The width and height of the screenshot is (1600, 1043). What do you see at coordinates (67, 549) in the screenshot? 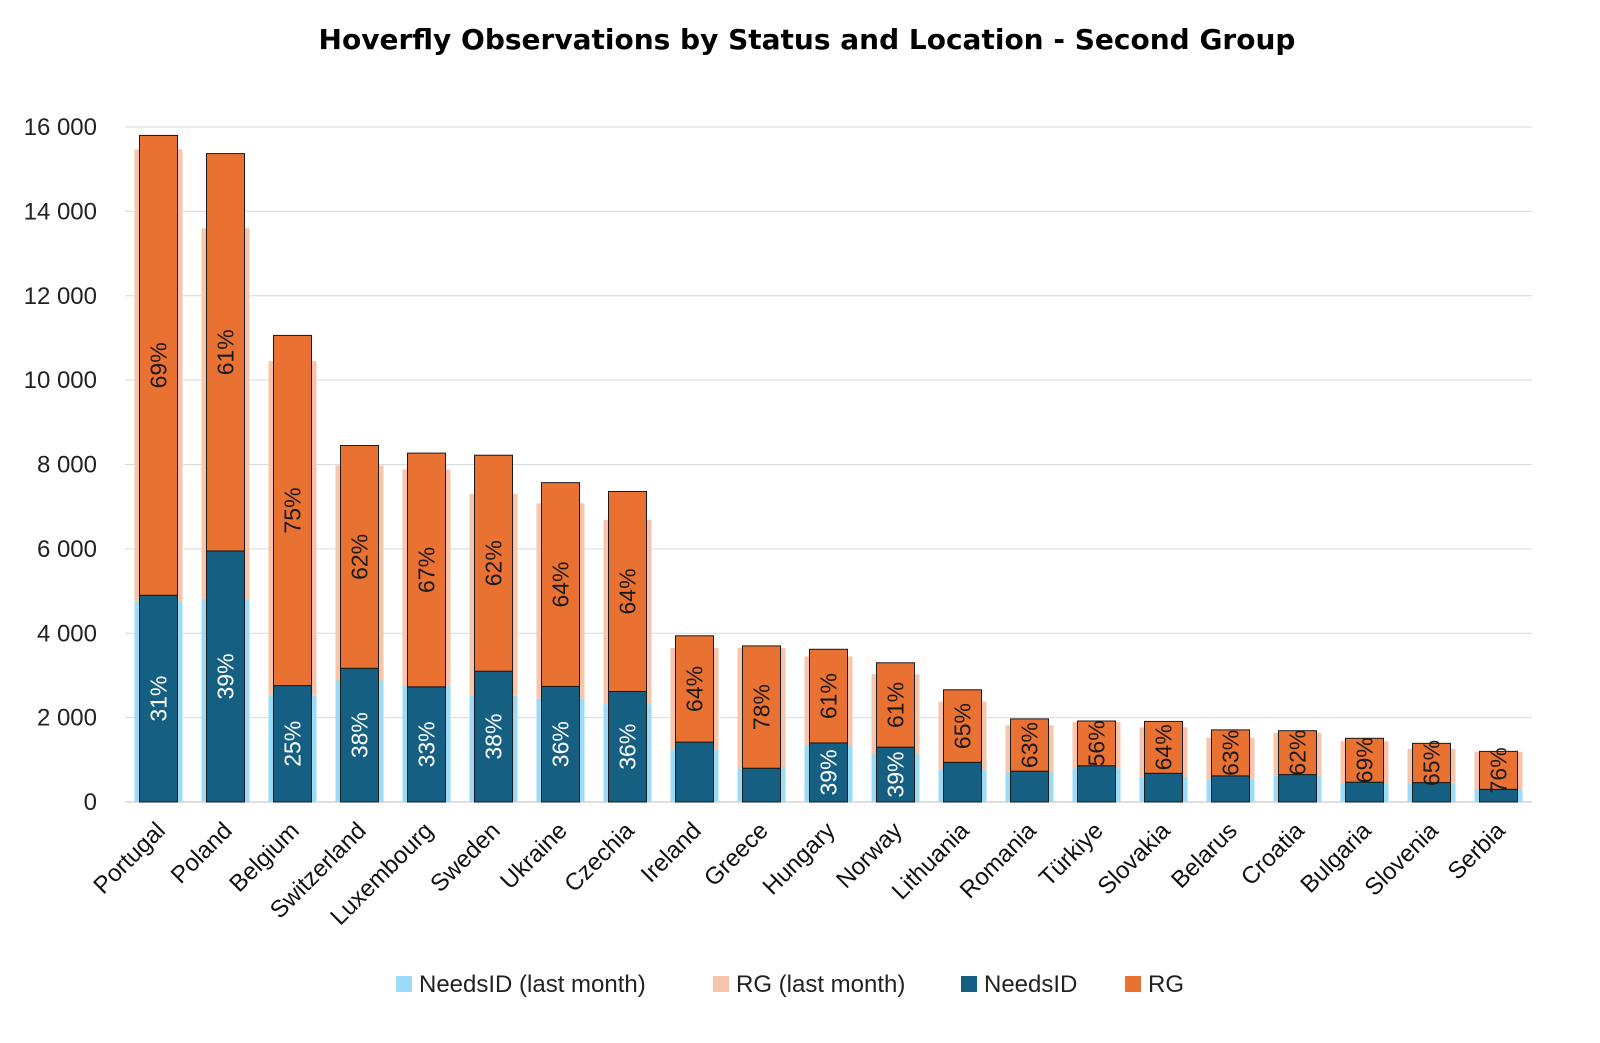
I see `y-tick-label: 6 000` at bounding box center [67, 549].